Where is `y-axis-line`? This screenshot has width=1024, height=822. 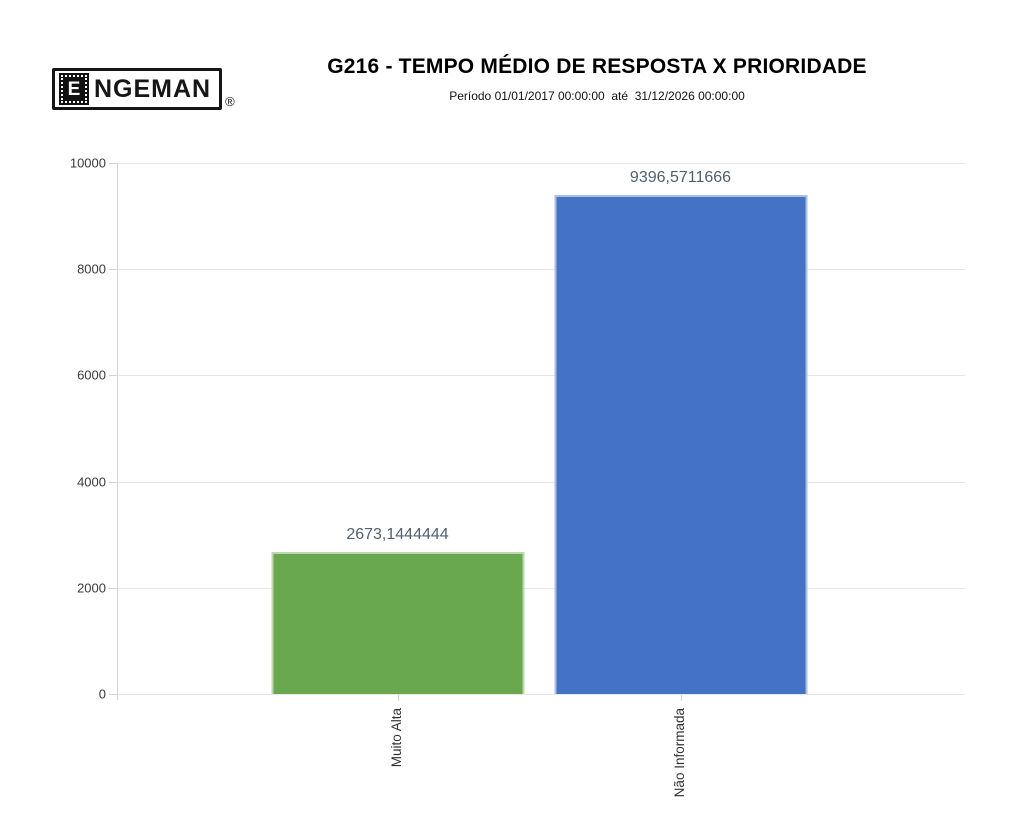
y-axis-line is located at coordinates (117, 431).